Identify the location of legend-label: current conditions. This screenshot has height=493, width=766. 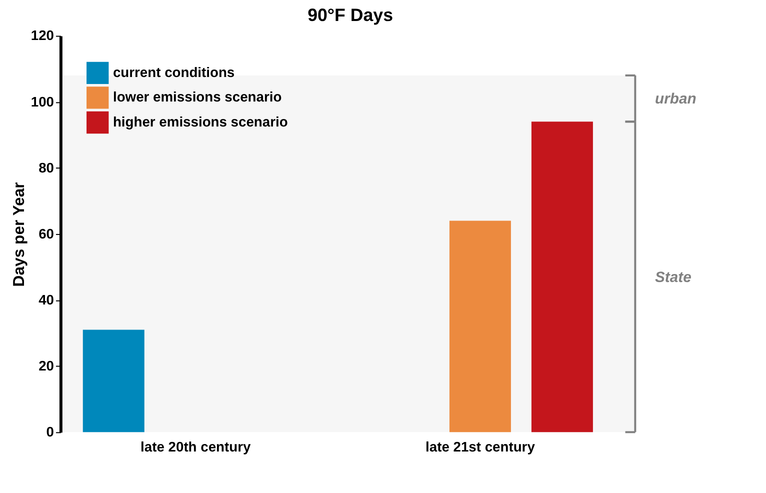
(173, 72).